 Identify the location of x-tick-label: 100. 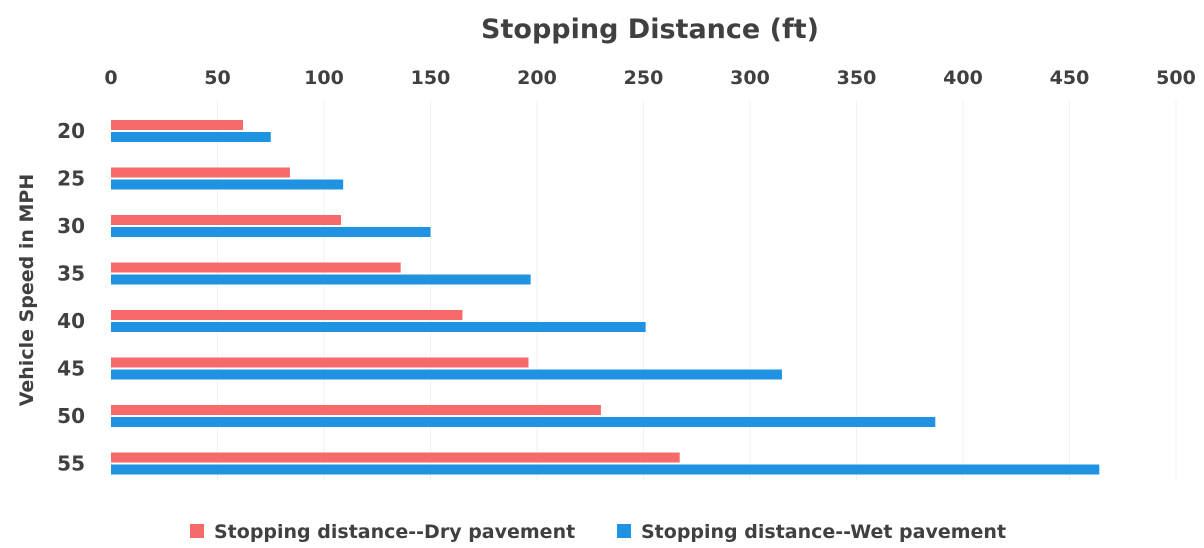
(324, 78).